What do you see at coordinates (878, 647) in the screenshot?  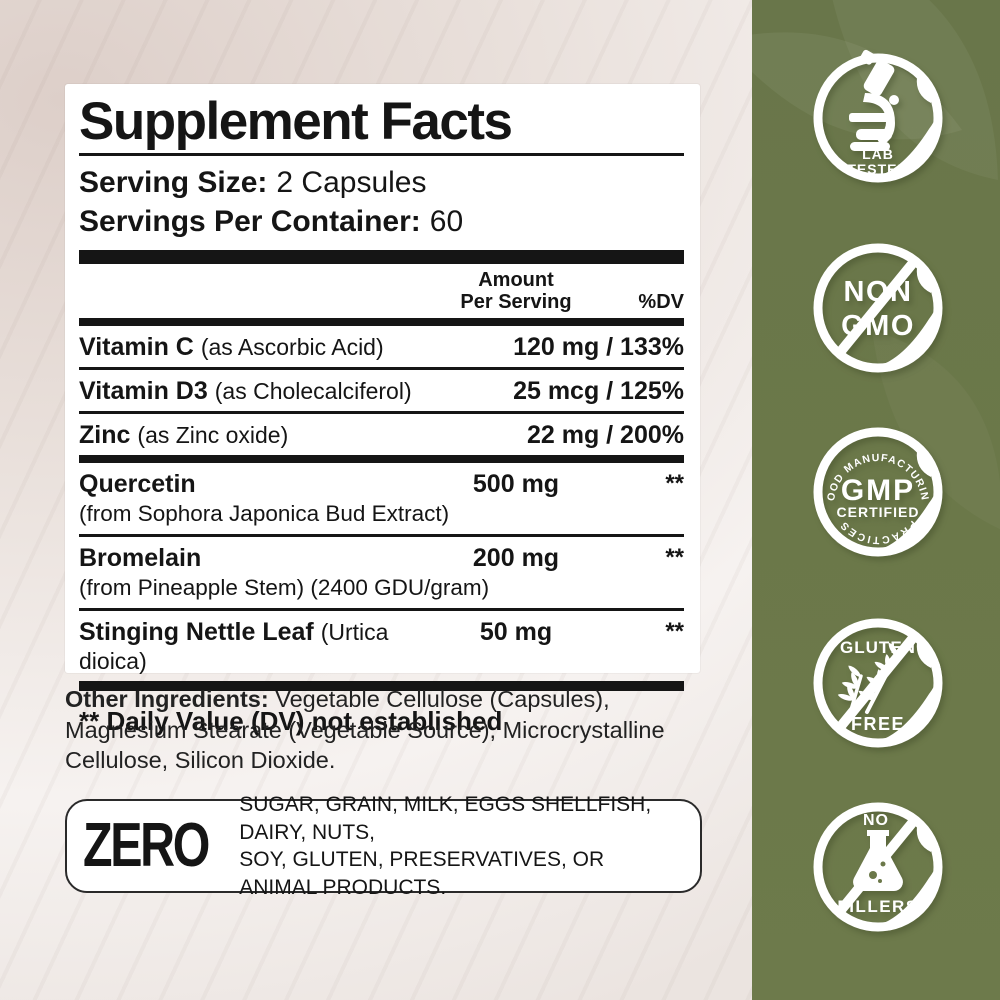 I see `badge-label: GLUTEN` at bounding box center [878, 647].